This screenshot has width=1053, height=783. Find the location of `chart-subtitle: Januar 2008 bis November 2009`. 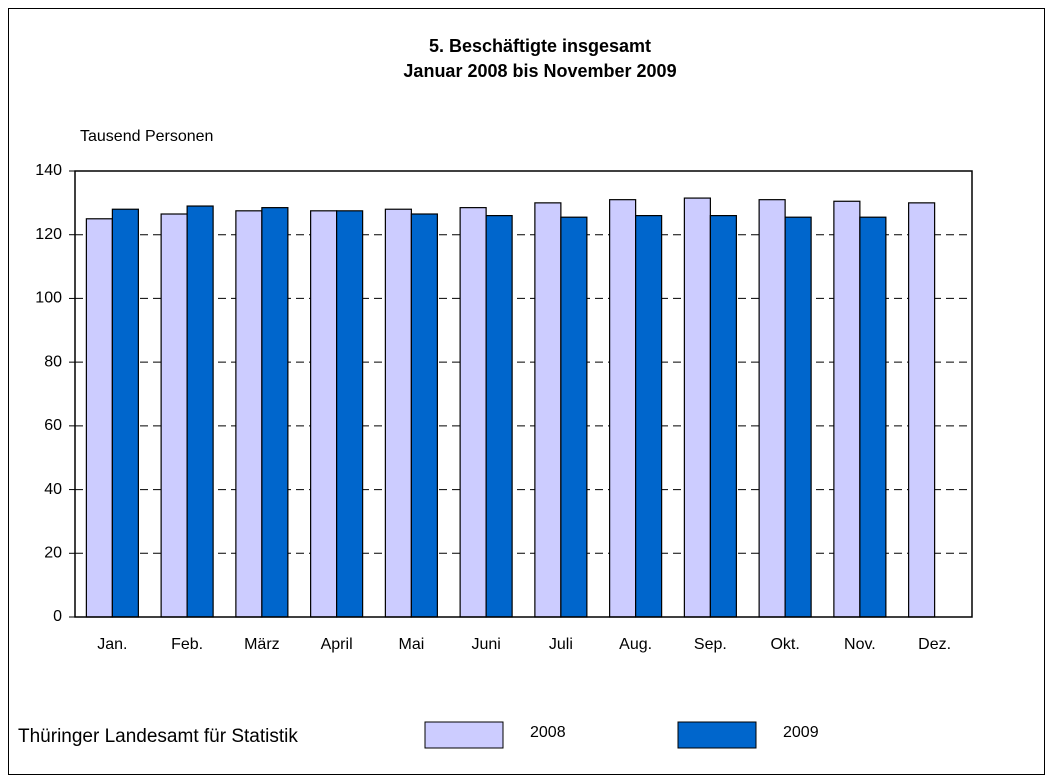

chart-subtitle: Januar 2008 bis November 2009 is located at coordinates (539, 71).